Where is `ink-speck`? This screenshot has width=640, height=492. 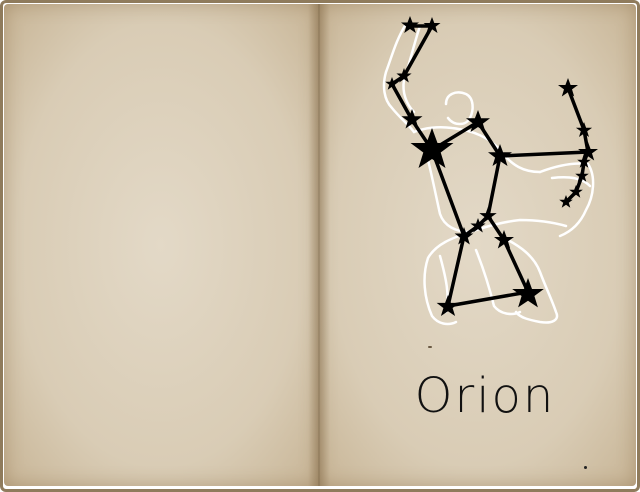
ink-speck is located at coordinates (585, 467).